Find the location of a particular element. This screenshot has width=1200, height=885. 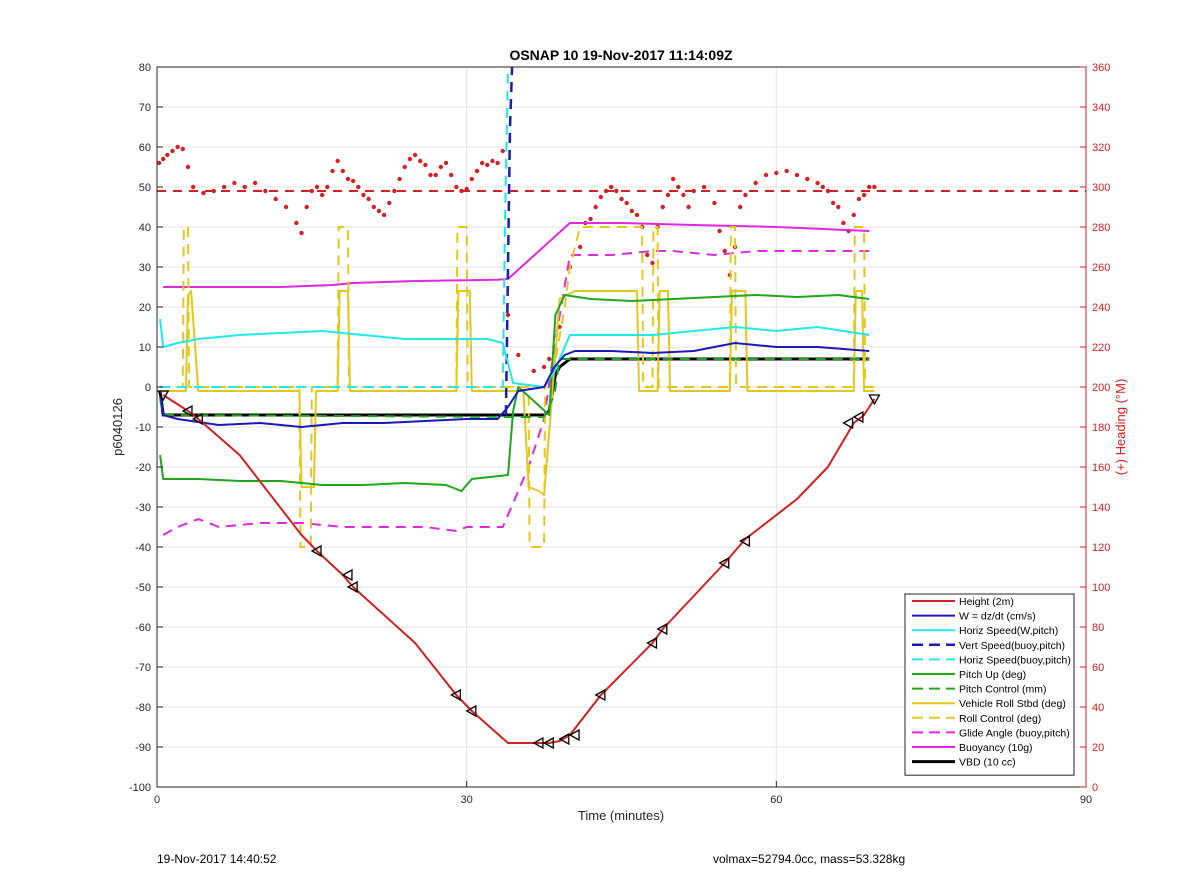

y2-tick-label: 120 is located at coordinates (1101, 548).